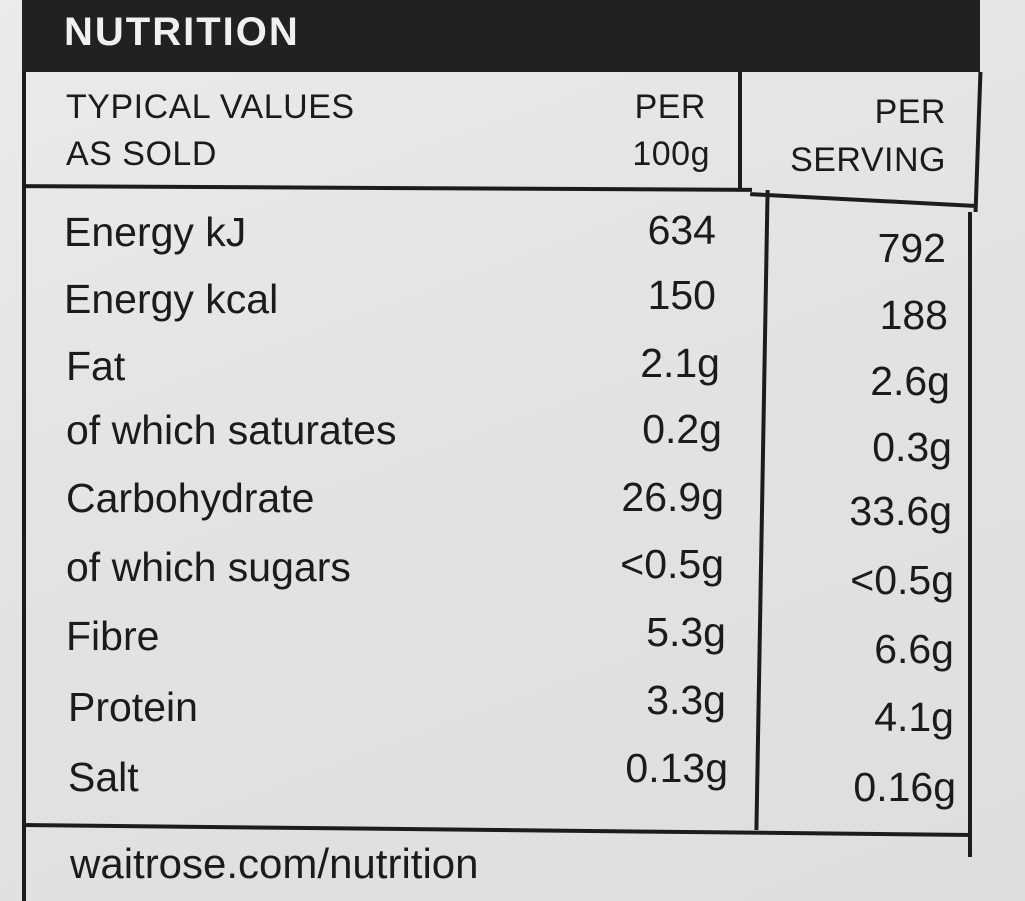  Describe the element at coordinates (914, 649) in the screenshot. I see `per-serving-fibre: 6.6g` at that location.